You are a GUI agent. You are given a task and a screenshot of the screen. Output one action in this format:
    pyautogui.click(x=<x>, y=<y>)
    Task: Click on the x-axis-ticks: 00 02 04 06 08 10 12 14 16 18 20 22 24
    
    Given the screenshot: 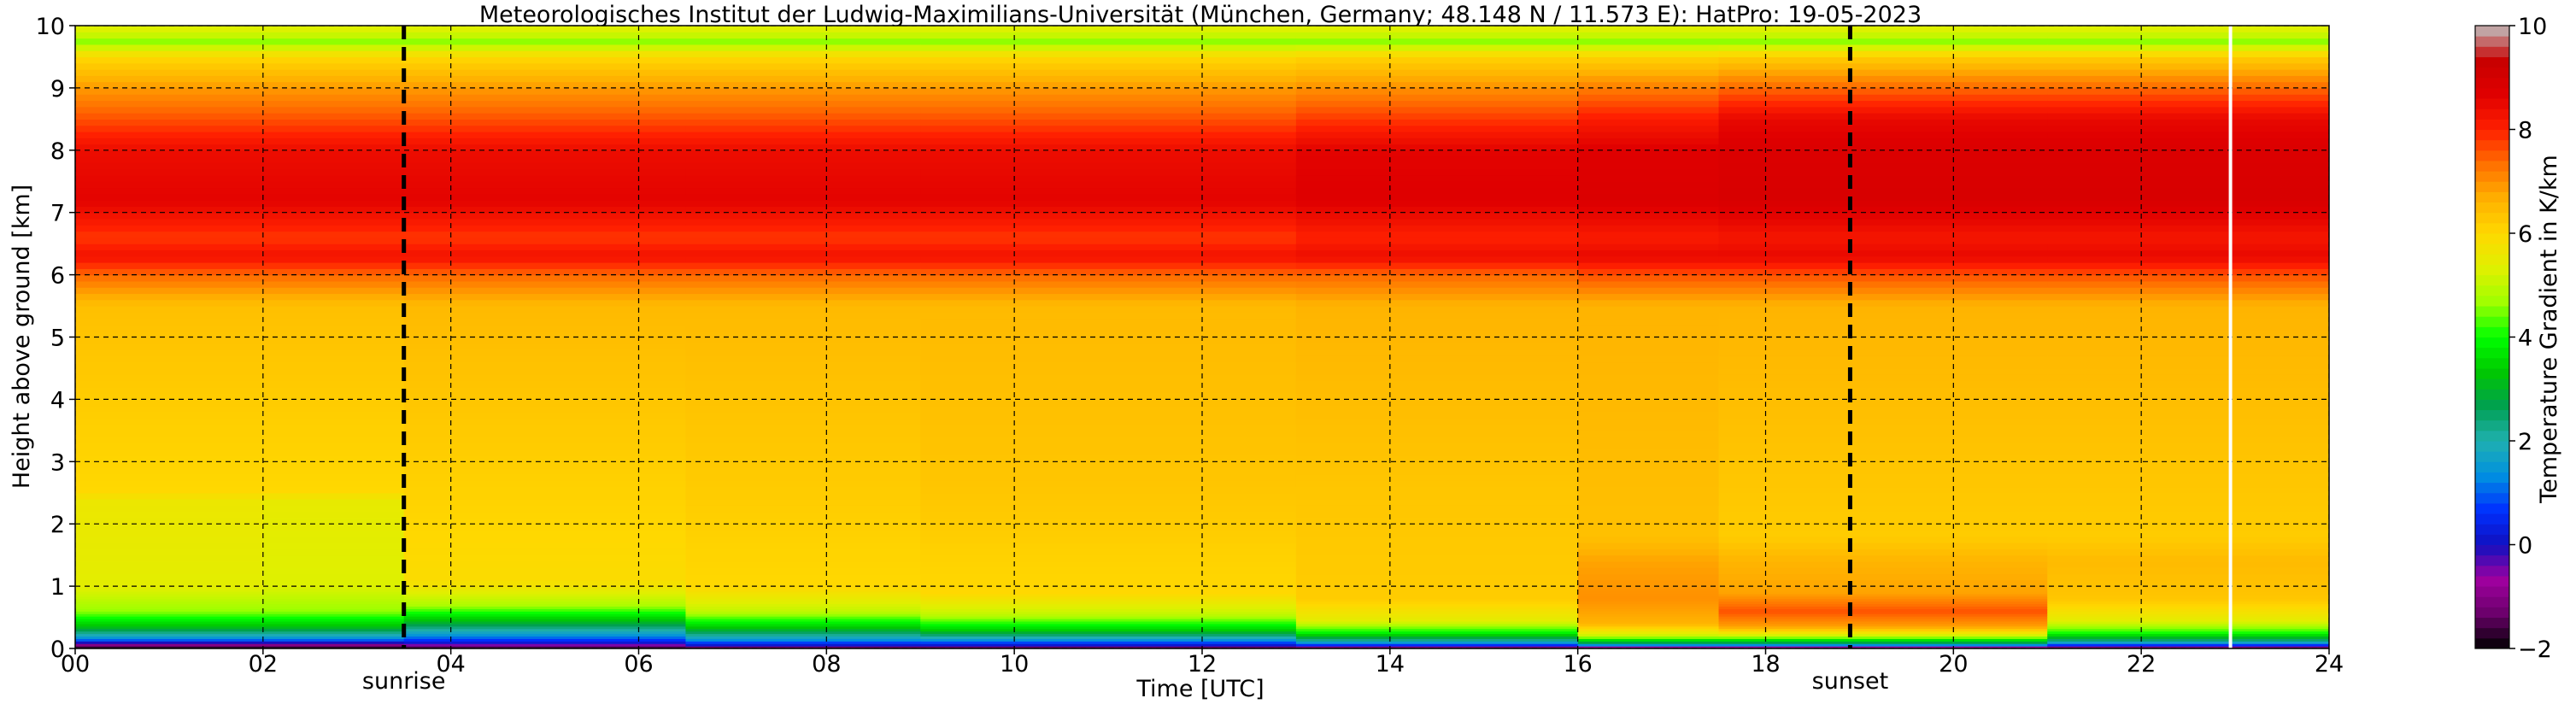 What is the action you would take?
    pyautogui.click(x=1202, y=663)
    